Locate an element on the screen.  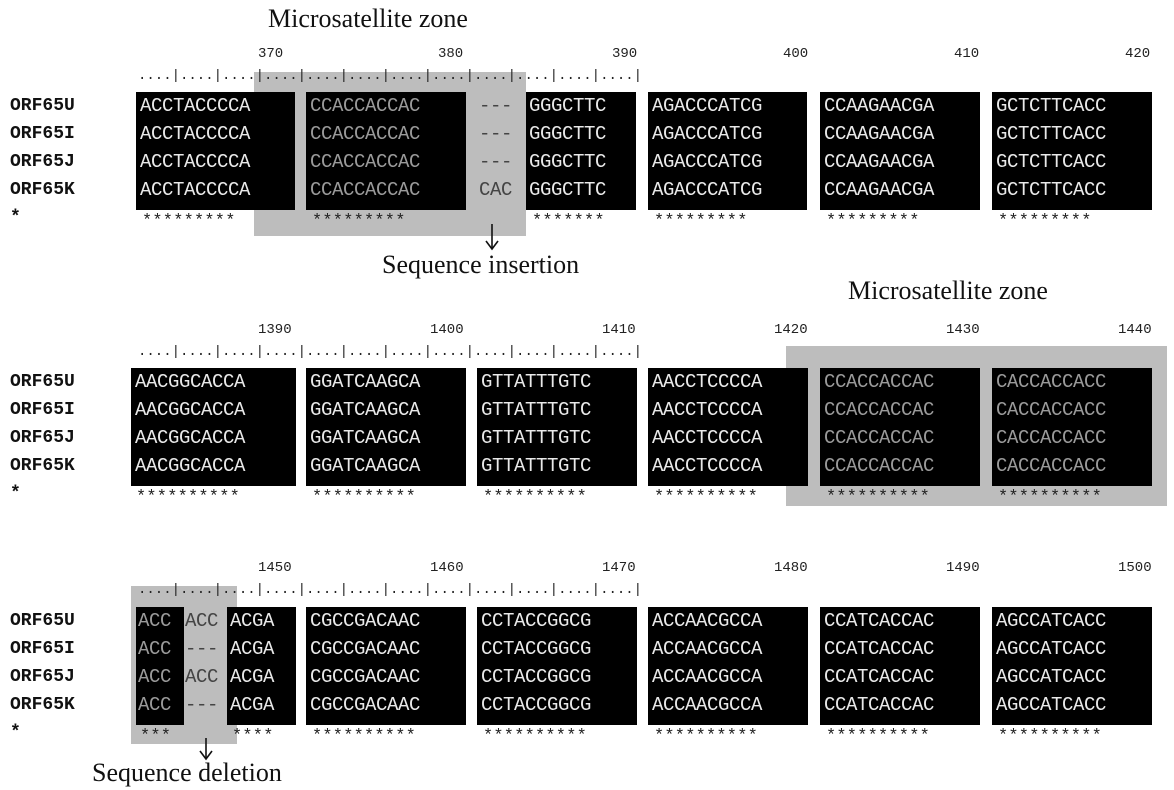
ruler-number: 1440 is located at coordinates (1135, 330).